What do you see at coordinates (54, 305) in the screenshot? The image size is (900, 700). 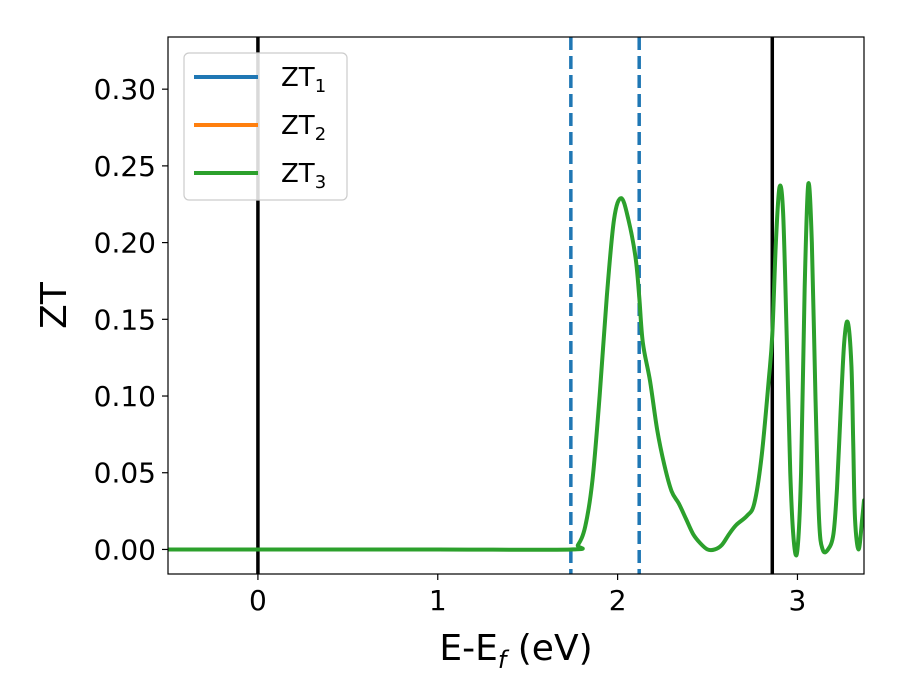 I see `y-axis-label: ZT` at bounding box center [54, 305].